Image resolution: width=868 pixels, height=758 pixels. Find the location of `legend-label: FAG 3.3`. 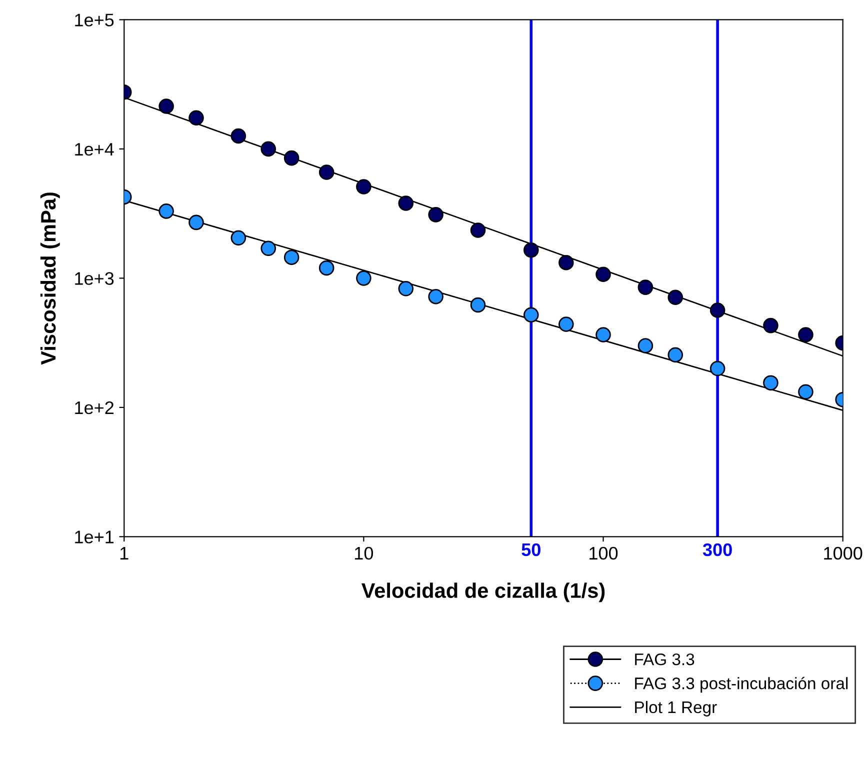

legend-label: FAG 3.3 is located at coordinates (664, 659).